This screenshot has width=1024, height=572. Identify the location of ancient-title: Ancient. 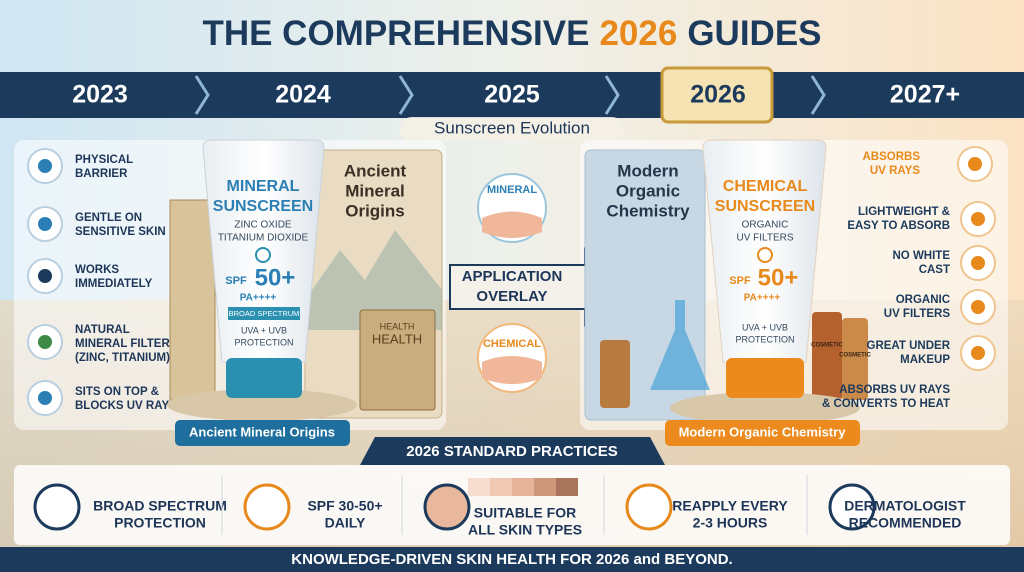
(375, 170).